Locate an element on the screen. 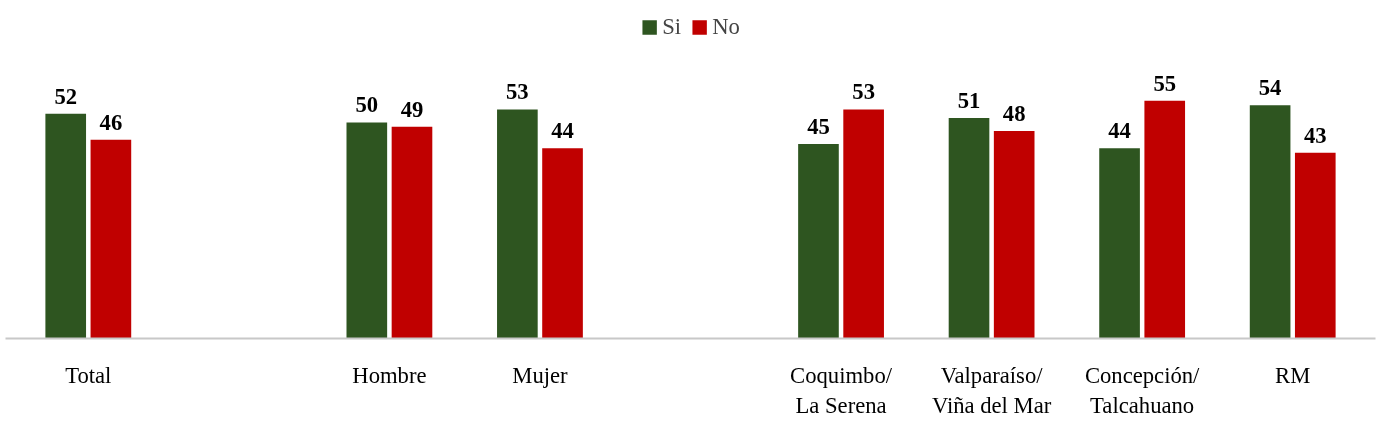  x-tick-label: Total is located at coordinates (88, 375).